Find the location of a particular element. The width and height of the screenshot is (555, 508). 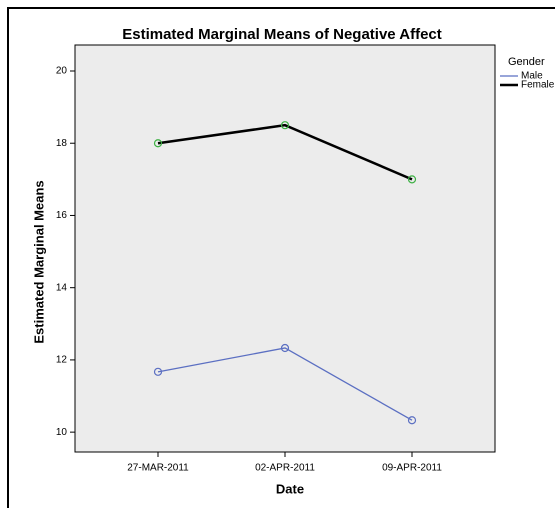

y-tick-label: 10 is located at coordinates (62, 432).